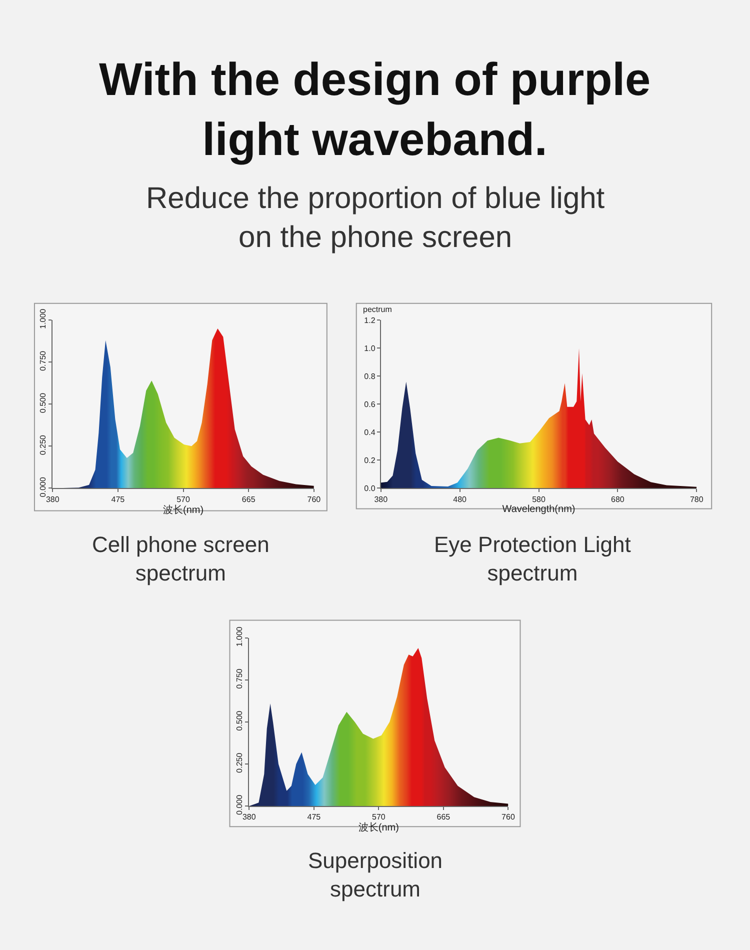  Describe the element at coordinates (697, 499) in the screenshot. I see `x-tick-label: 780` at that location.